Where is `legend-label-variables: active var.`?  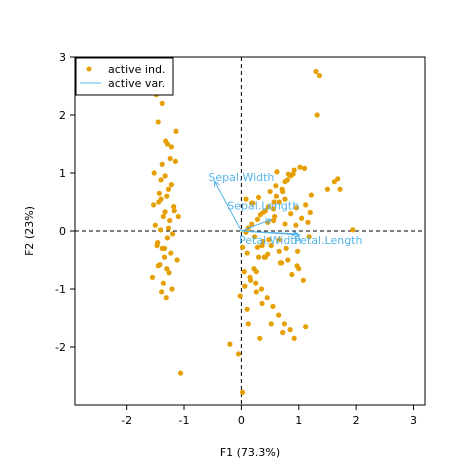 legend-label-variables: active var. is located at coordinates (136, 83).